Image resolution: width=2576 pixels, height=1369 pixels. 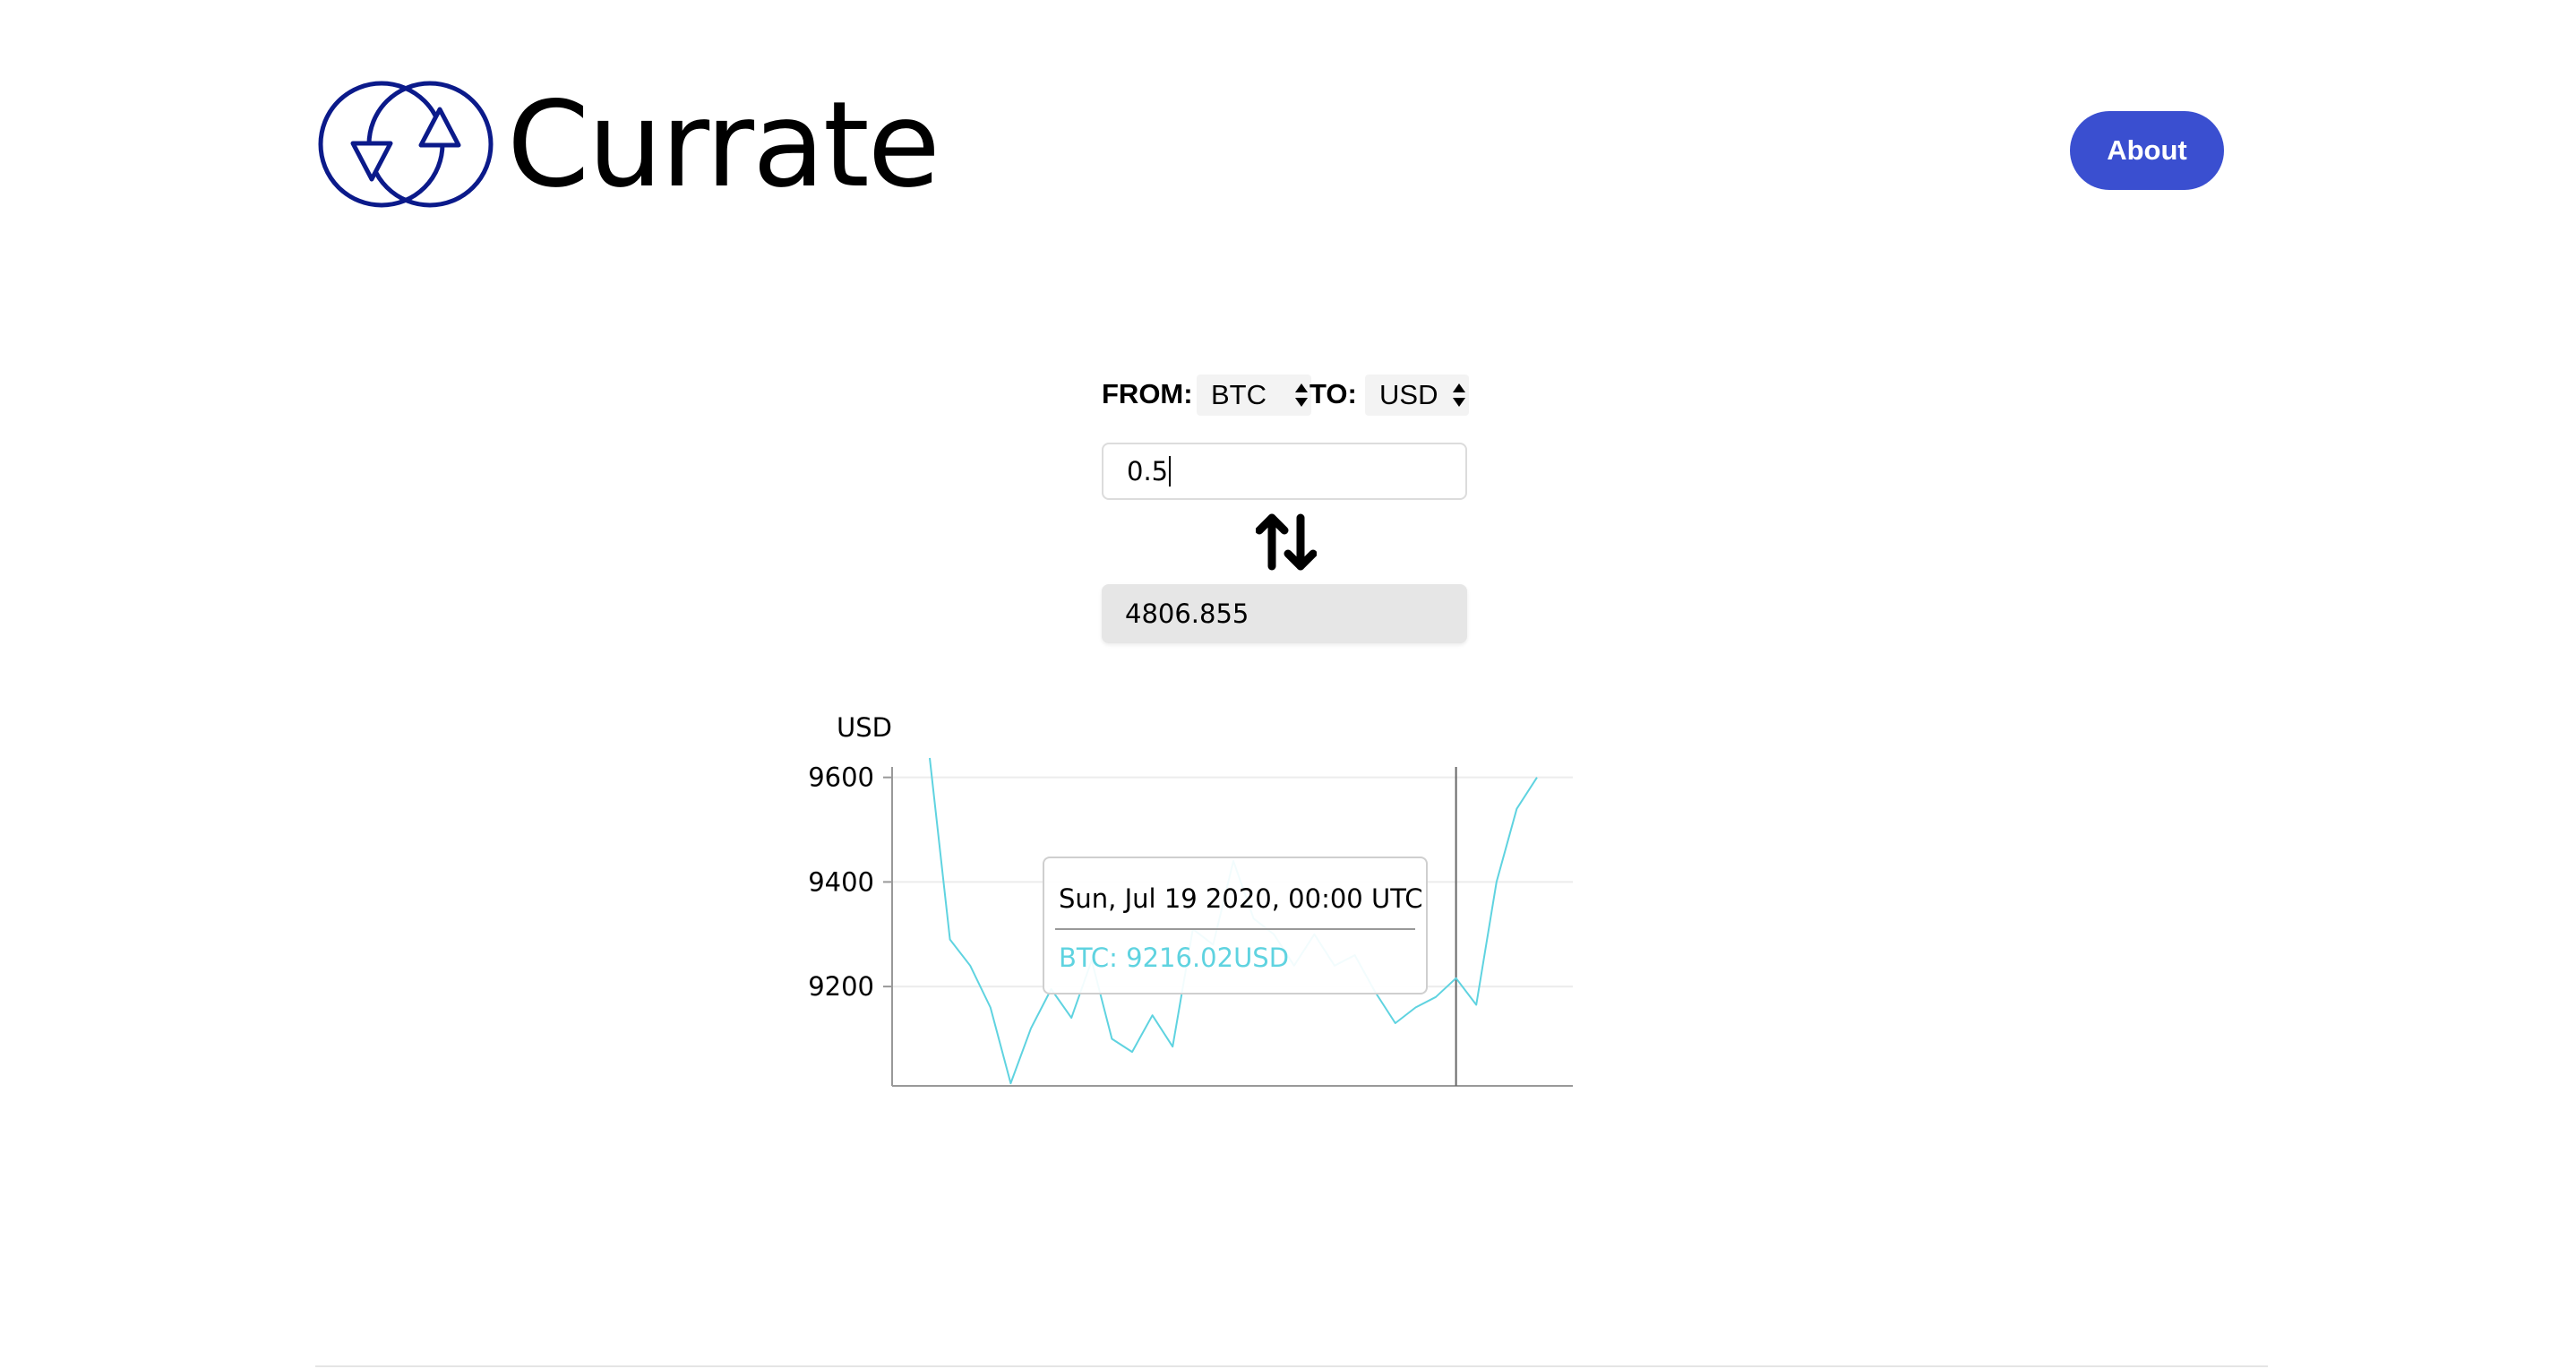 I want to click on amount-input: 0.5, so click(x=1284, y=471).